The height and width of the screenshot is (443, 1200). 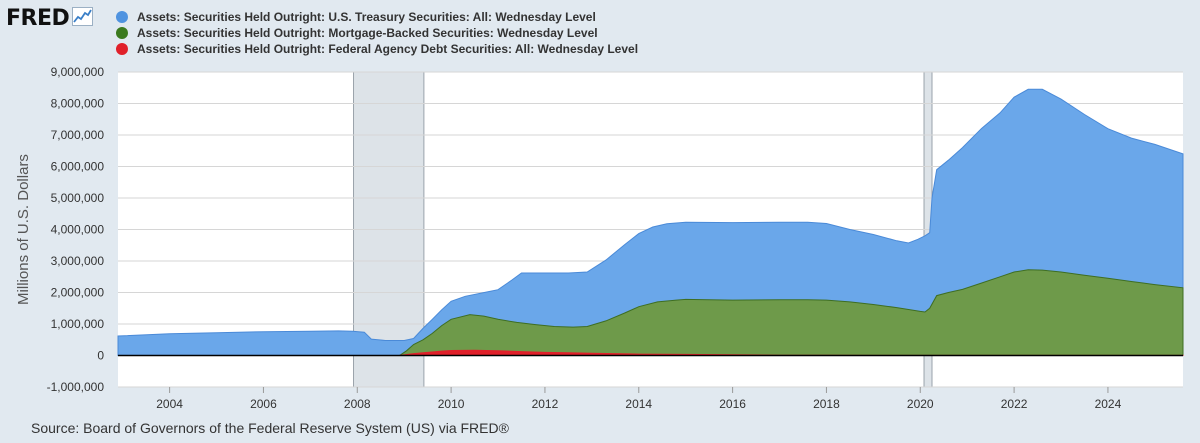 I want to click on x-tick-label-10: 2024, so click(x=1108, y=404).